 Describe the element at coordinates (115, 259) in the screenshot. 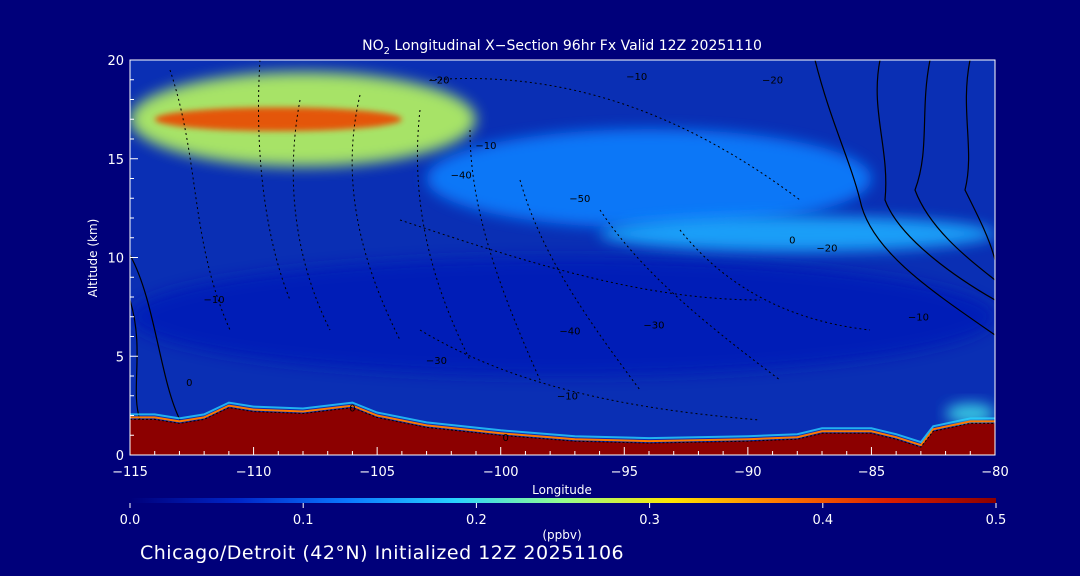

I see `y-tick-label: 10` at that location.